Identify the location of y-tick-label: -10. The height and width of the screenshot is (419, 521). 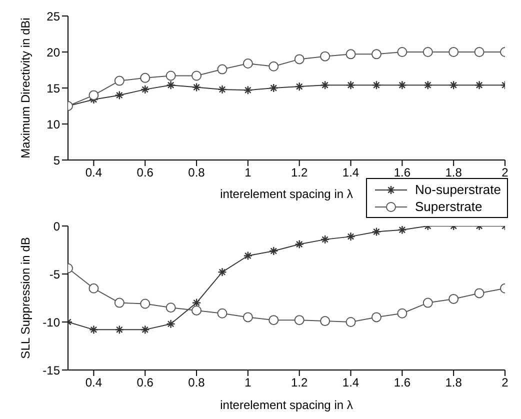
(51, 322).